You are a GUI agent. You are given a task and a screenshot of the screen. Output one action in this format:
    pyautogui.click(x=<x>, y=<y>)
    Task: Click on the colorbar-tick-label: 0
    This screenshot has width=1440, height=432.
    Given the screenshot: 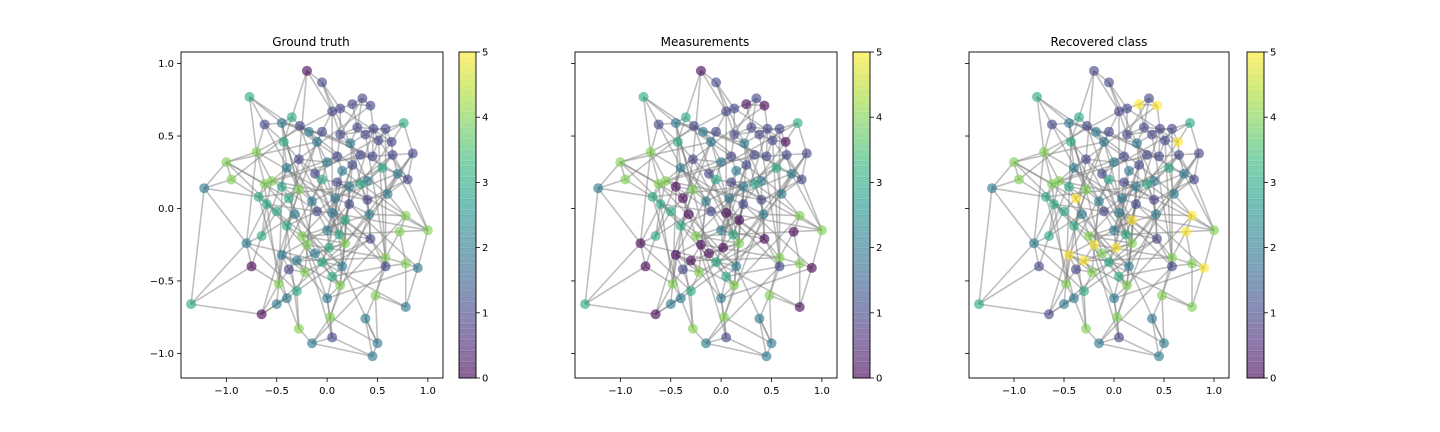 What is the action you would take?
    pyautogui.click(x=879, y=379)
    